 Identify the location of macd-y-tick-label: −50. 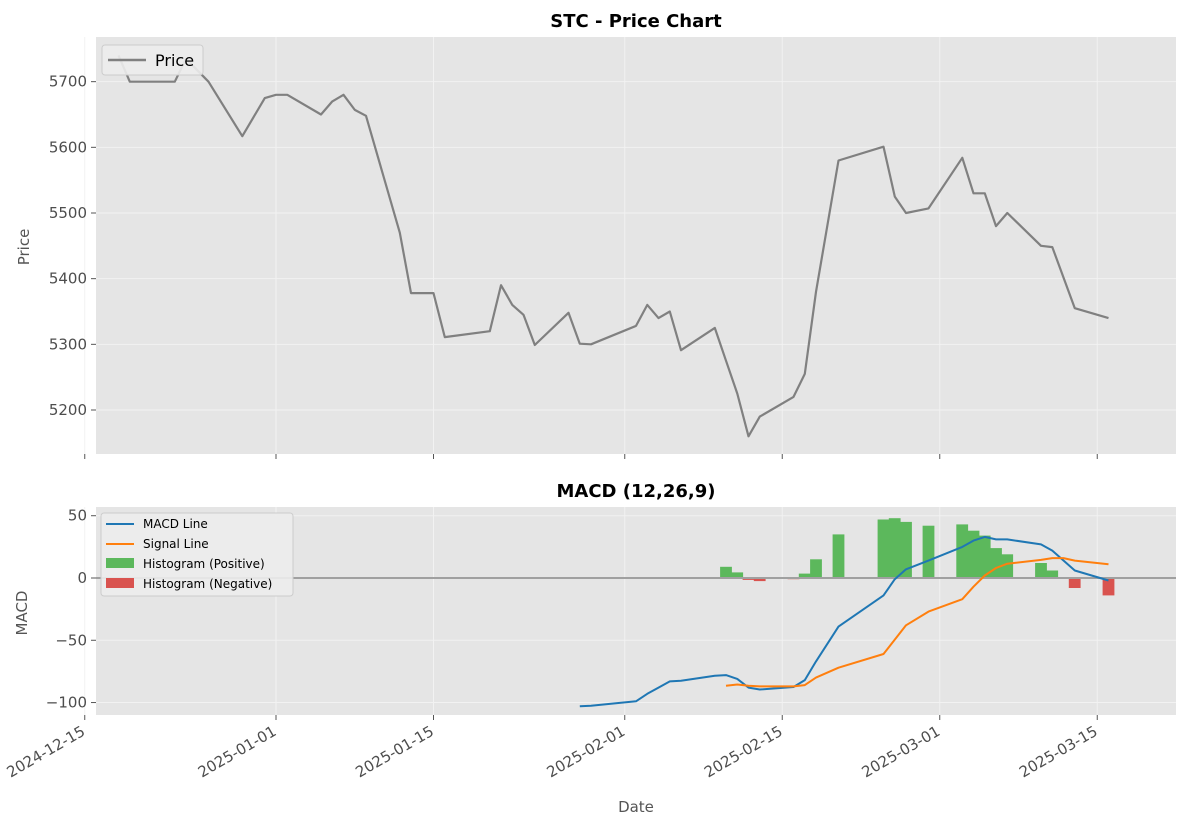
(71, 640).